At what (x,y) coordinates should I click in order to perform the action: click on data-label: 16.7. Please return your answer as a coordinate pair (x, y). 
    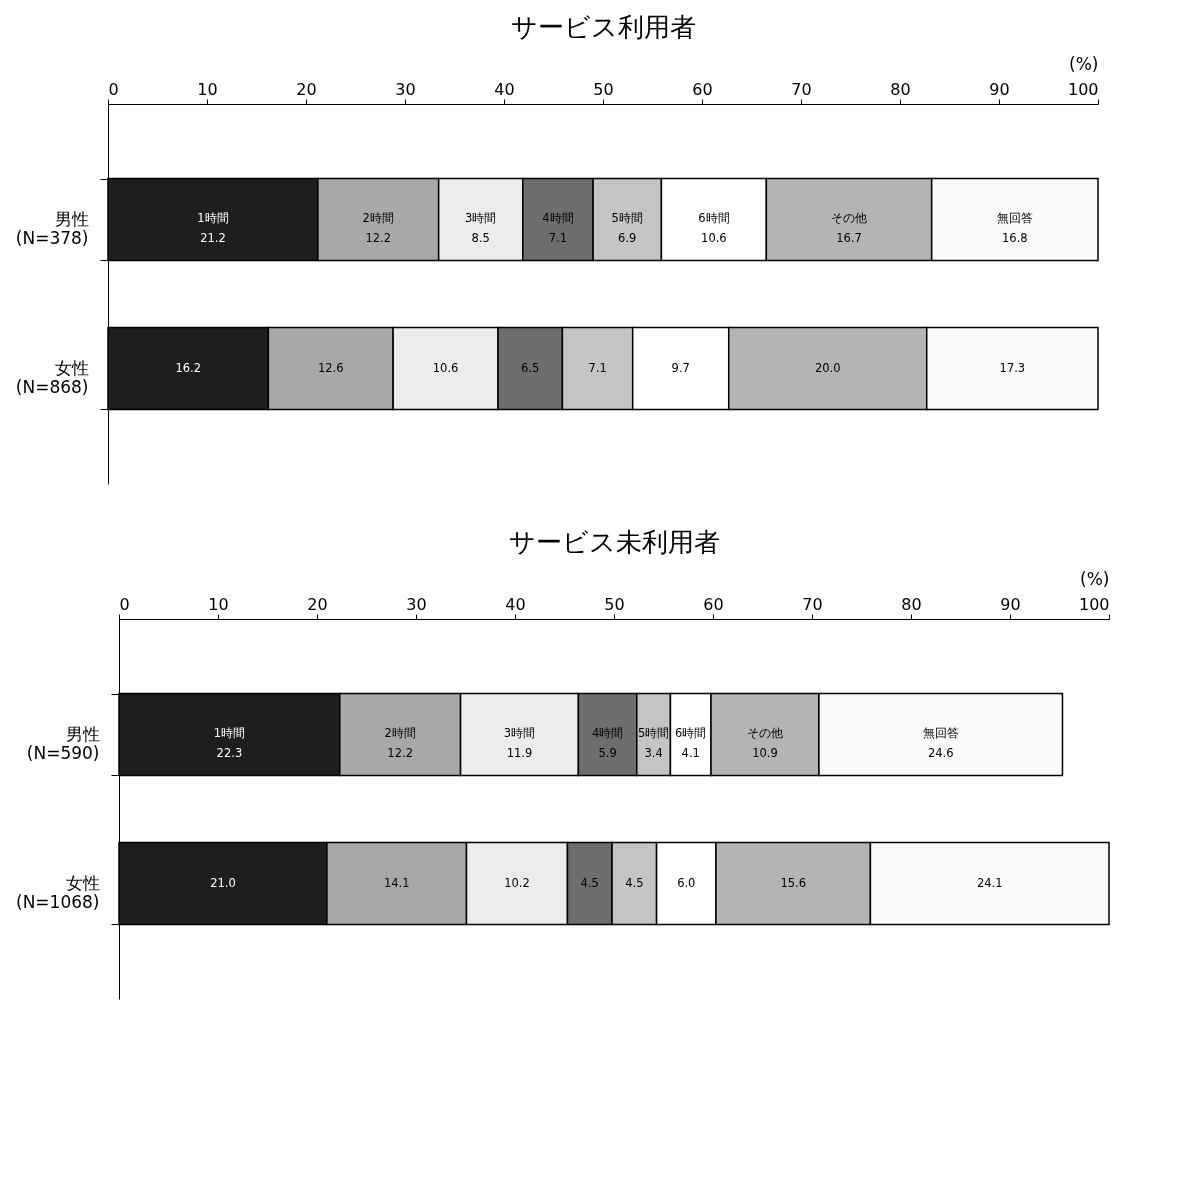
    Looking at the image, I should click on (849, 238).